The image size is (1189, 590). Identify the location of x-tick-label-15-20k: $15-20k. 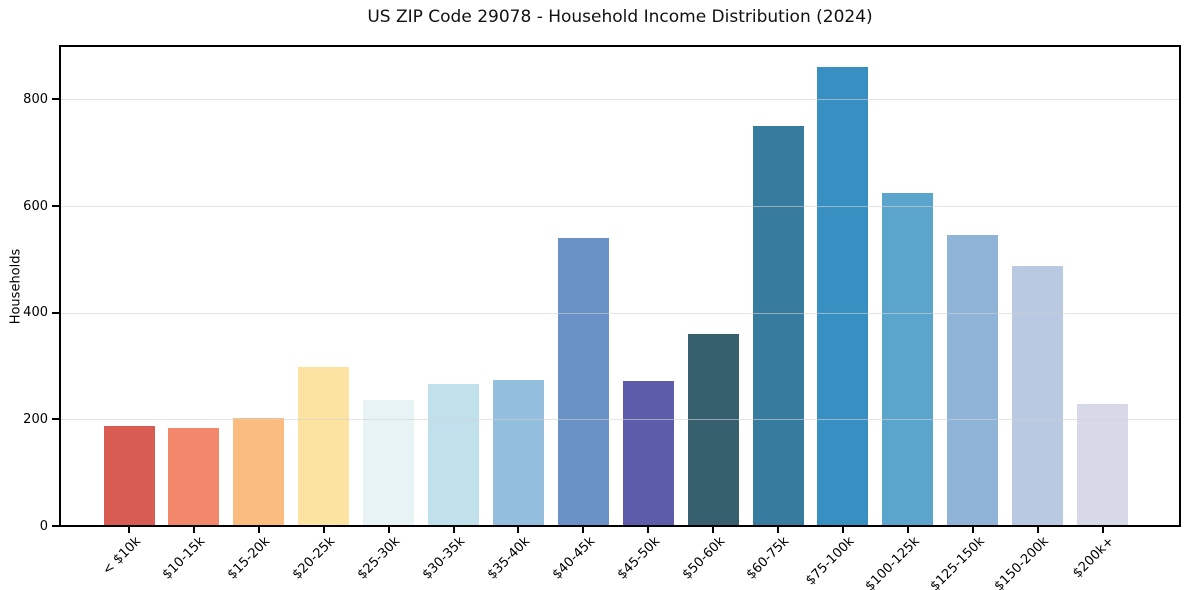
(249, 558).